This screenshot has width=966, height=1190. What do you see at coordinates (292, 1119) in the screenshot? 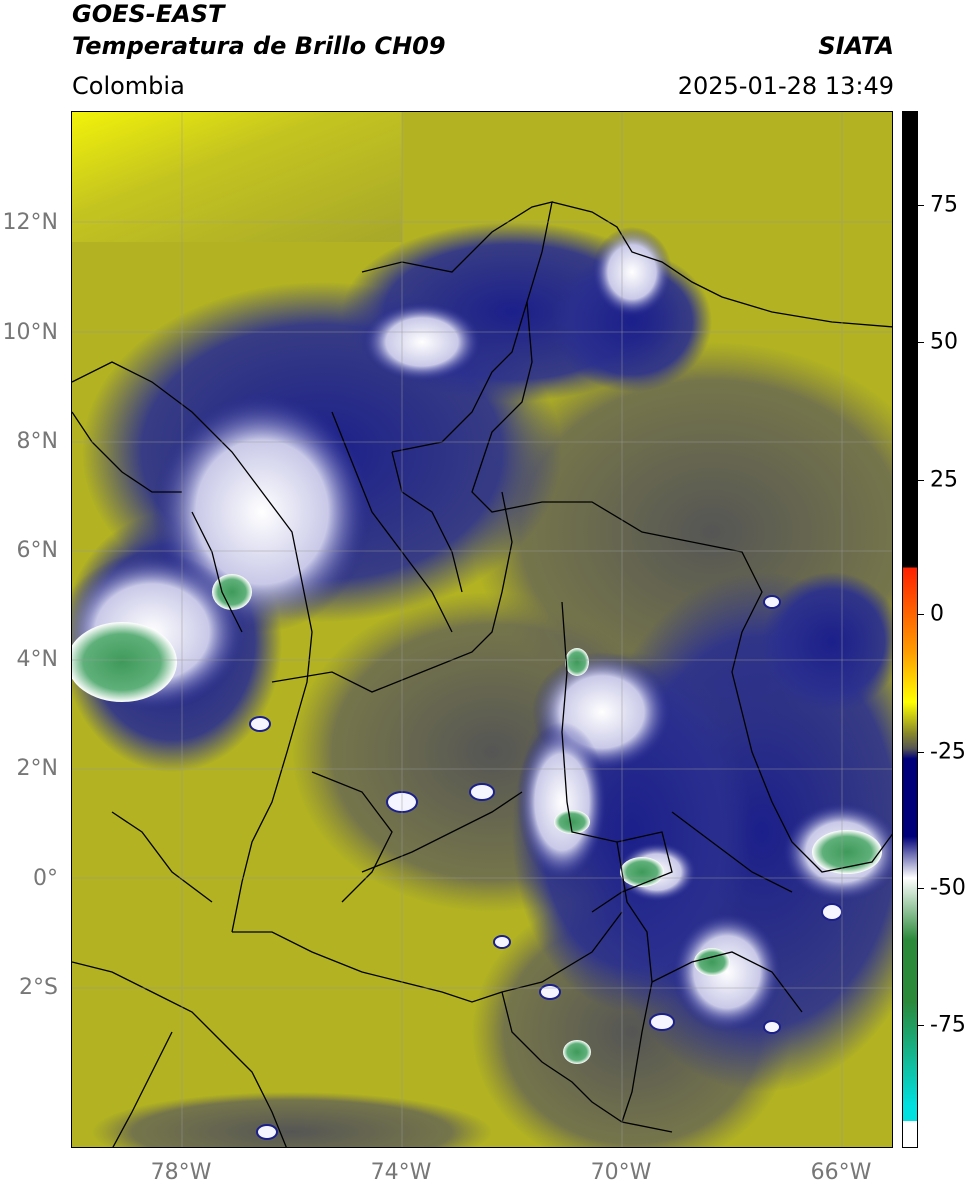
I see `gray-region-bottom` at bounding box center [292, 1119].